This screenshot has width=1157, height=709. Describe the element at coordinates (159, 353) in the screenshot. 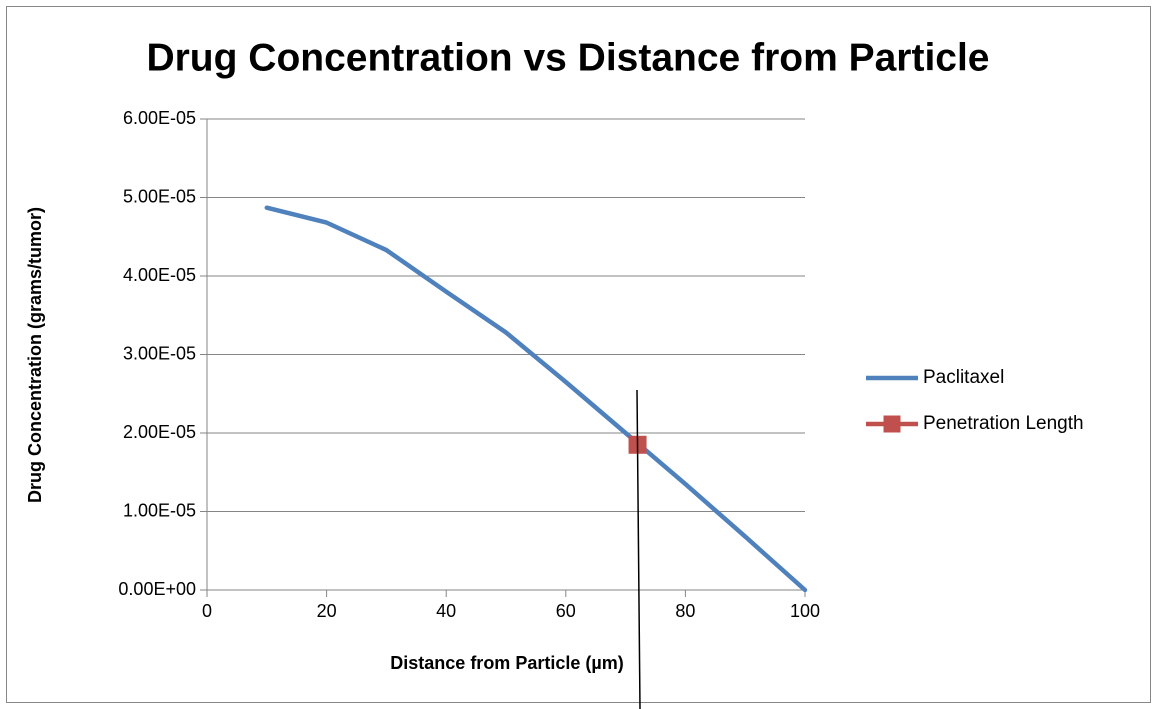

I see `y-tick-label: 3.00E-05` at that location.